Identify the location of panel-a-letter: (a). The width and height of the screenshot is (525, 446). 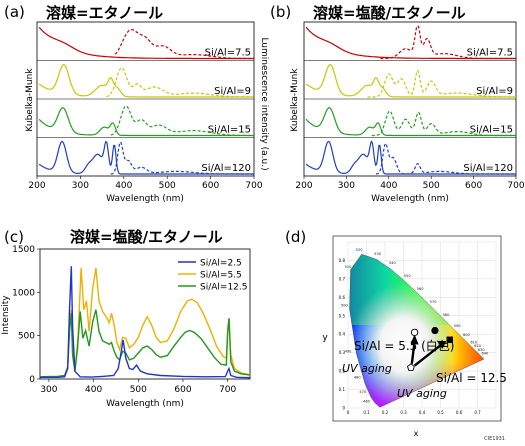
(14, 12).